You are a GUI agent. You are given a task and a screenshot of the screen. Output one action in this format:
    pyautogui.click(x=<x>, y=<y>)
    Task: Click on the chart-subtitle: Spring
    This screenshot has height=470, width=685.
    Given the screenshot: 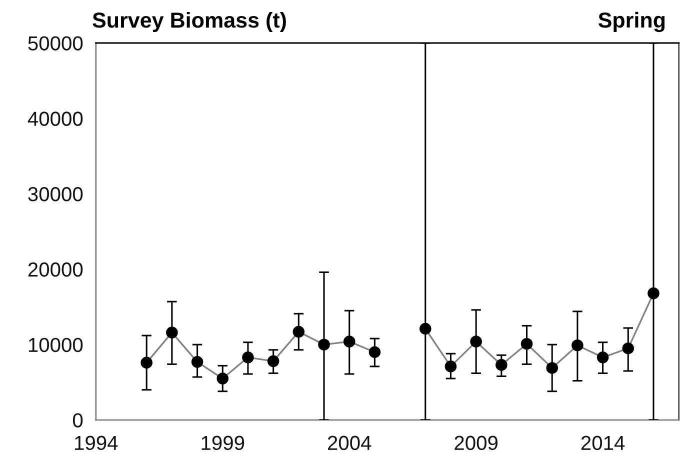 What is the action you would take?
    pyautogui.click(x=631, y=22)
    